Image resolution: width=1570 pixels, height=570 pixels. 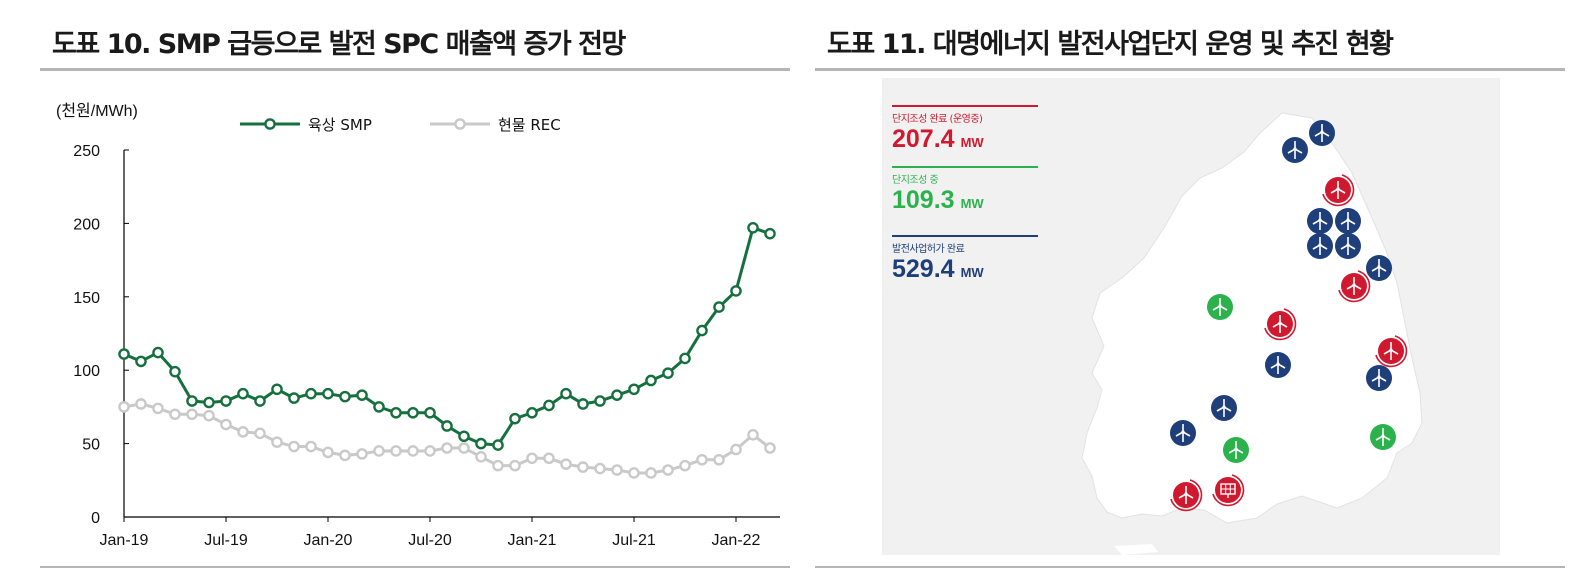 What do you see at coordinates (328, 540) in the screenshot?
I see `x-tick-label: Jan-20` at bounding box center [328, 540].